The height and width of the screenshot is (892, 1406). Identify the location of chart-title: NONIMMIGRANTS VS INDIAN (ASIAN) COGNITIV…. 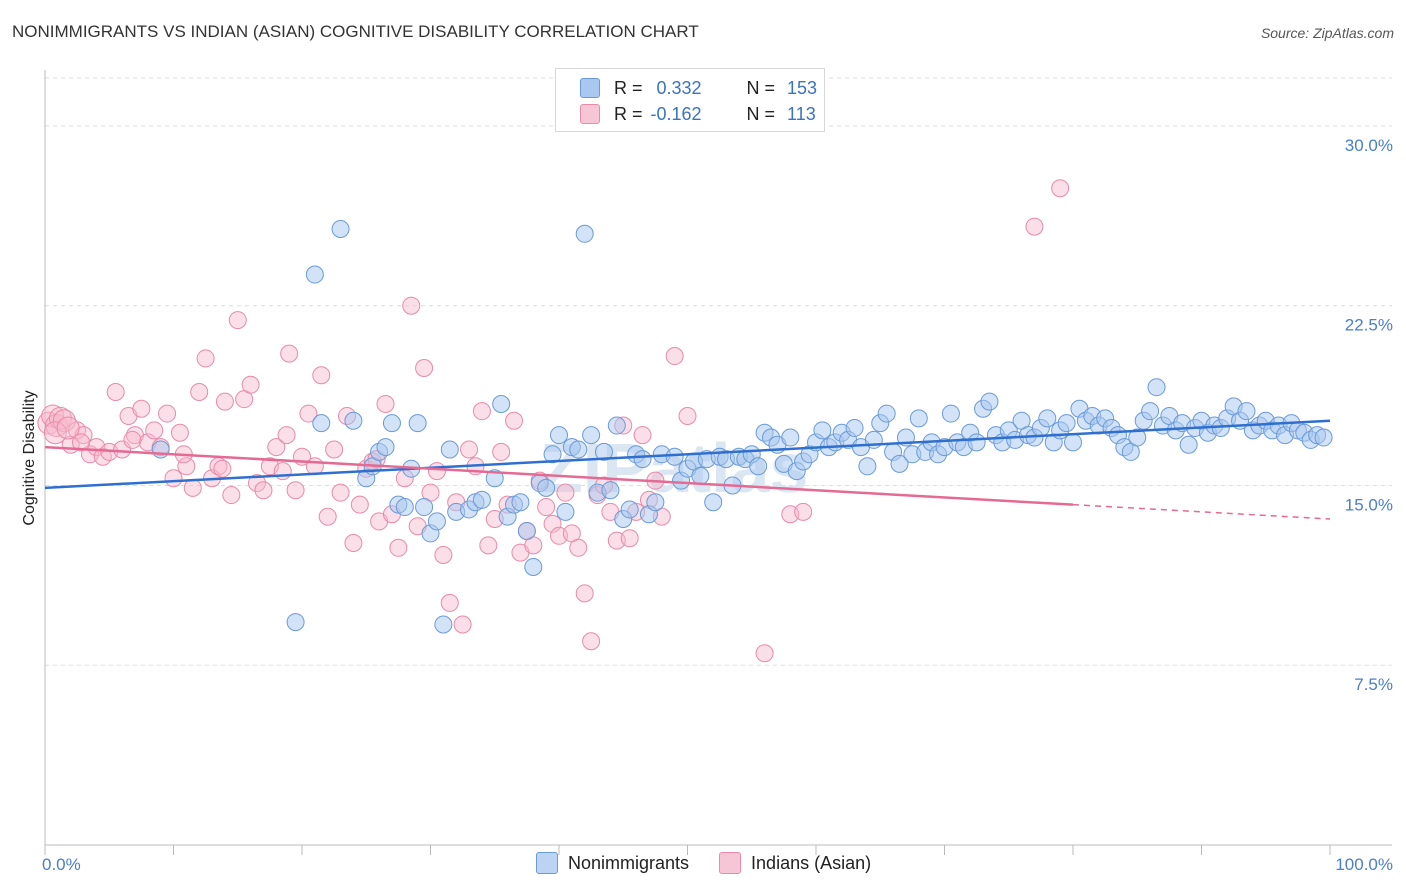
(355, 31).